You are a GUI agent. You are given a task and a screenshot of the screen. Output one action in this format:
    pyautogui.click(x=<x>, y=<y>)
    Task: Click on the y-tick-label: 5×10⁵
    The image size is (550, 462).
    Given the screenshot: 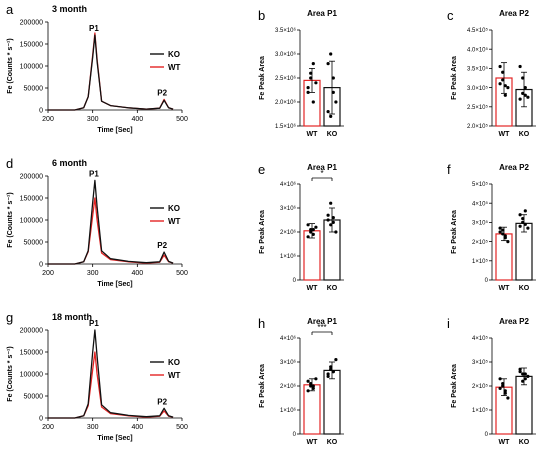 What is the action you would take?
    pyautogui.click(x=480, y=184)
    